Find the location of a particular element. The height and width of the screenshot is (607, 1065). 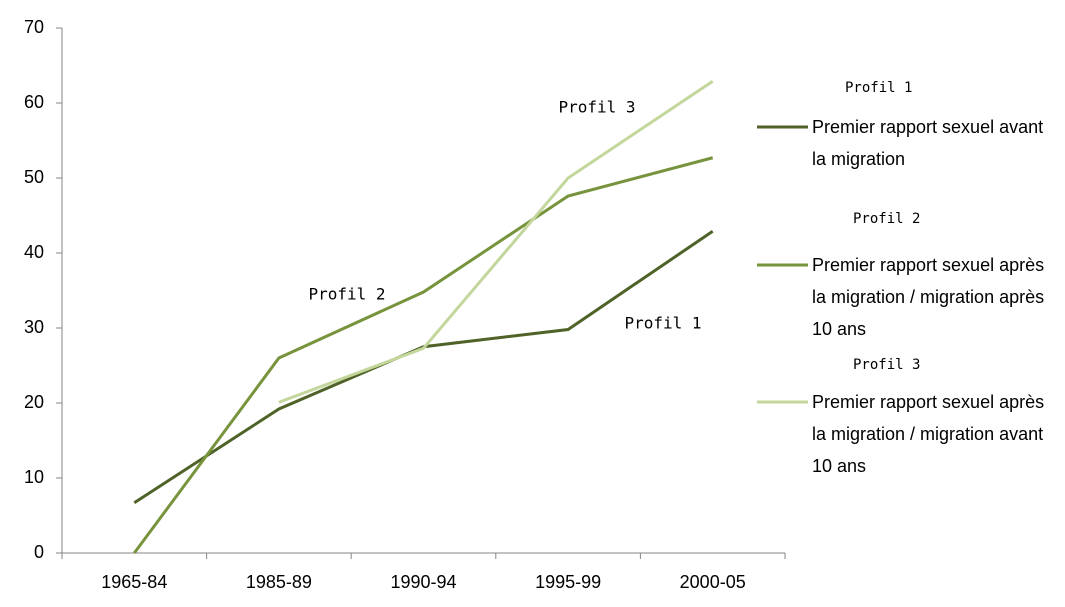

y-tick-label: 30 is located at coordinates (34, 327).